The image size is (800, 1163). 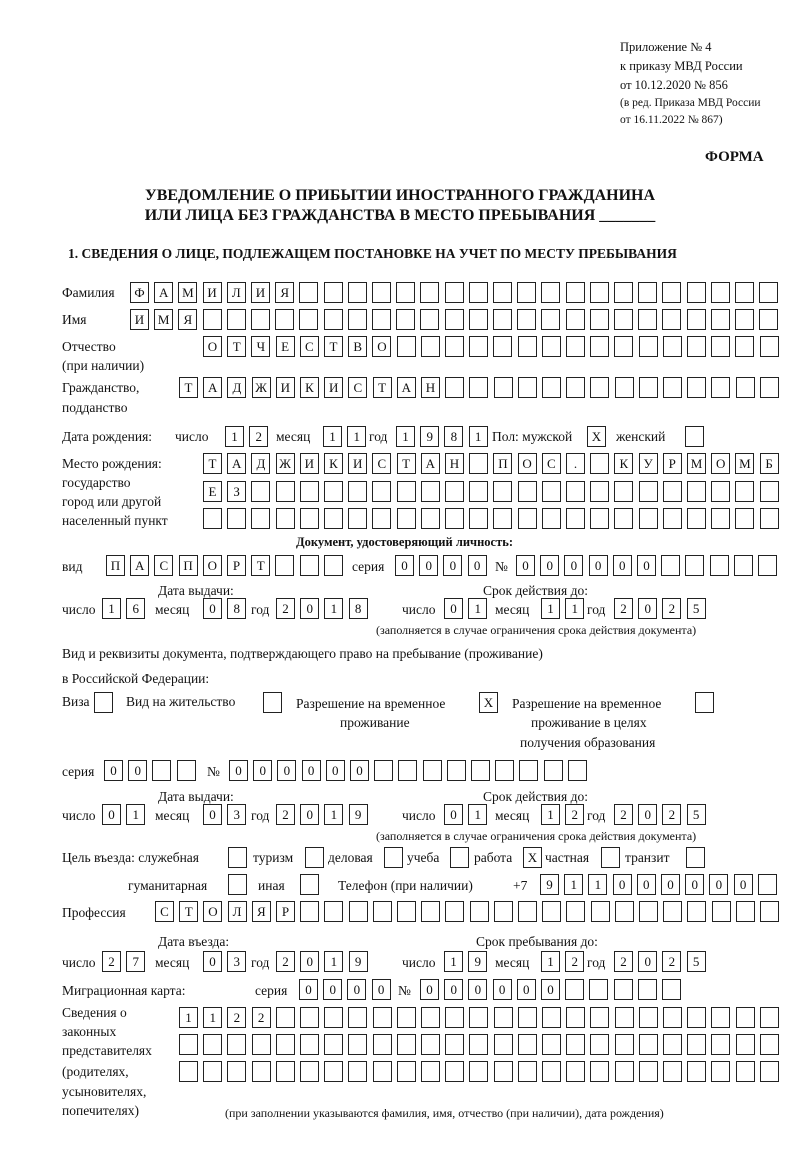 What do you see at coordinates (310, 961) in the screenshot?
I see `entry-year-cell: 0` at bounding box center [310, 961].